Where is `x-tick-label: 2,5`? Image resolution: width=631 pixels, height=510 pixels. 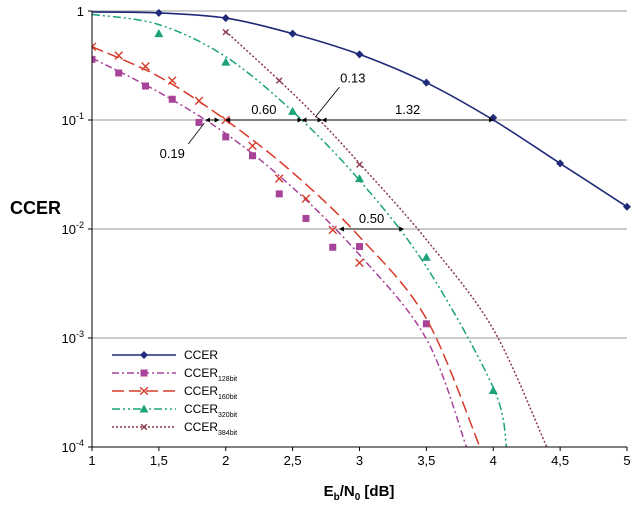
x-tick-label: 2,5 is located at coordinates (293, 460).